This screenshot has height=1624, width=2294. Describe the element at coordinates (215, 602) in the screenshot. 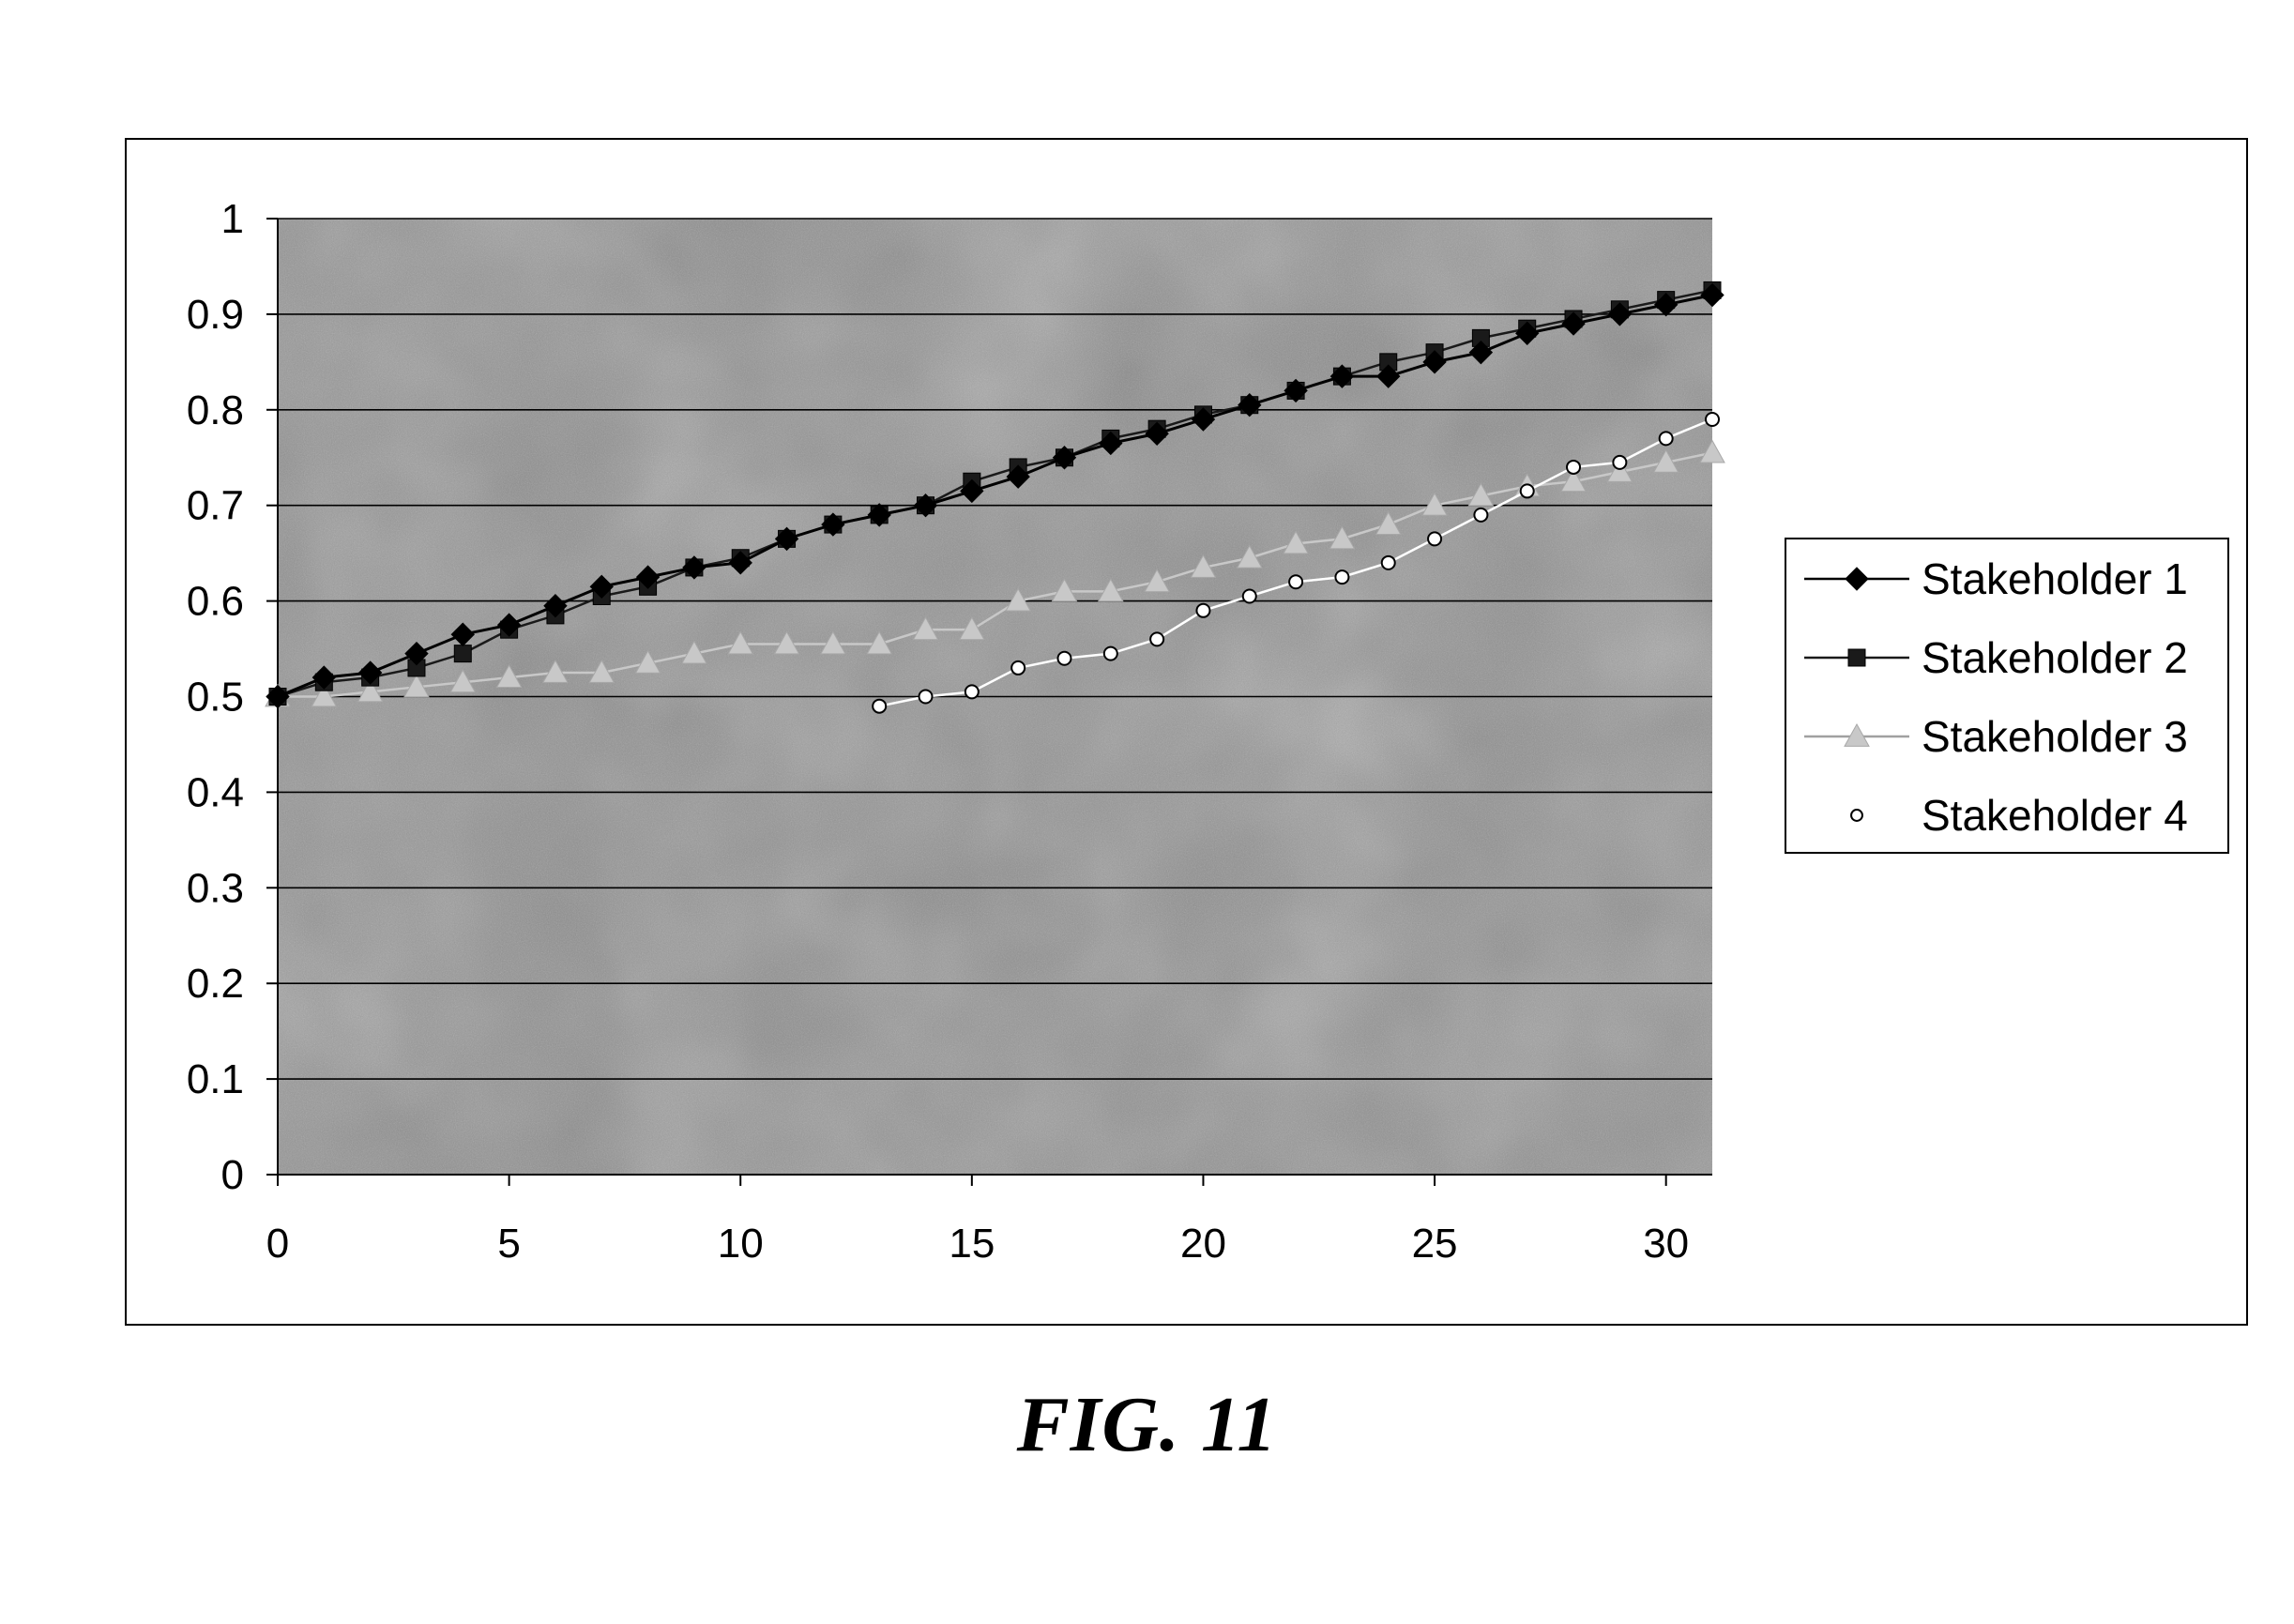

I see `y-tick-label: 0.6` at that location.